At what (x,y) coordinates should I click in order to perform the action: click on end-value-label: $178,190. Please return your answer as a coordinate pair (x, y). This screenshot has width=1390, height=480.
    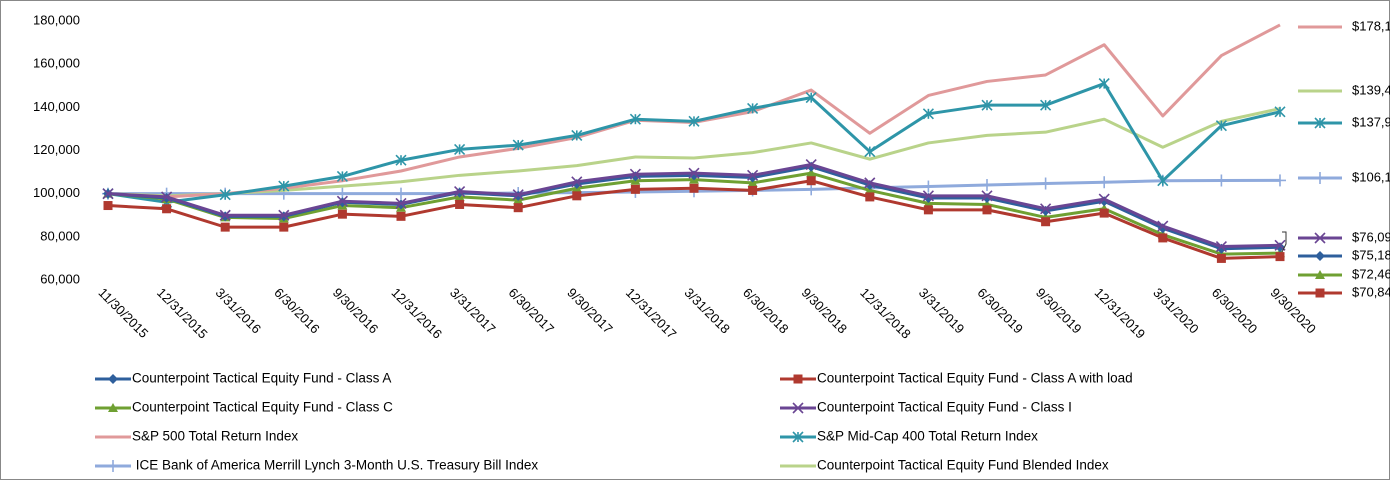
    Looking at the image, I should click on (1371, 25).